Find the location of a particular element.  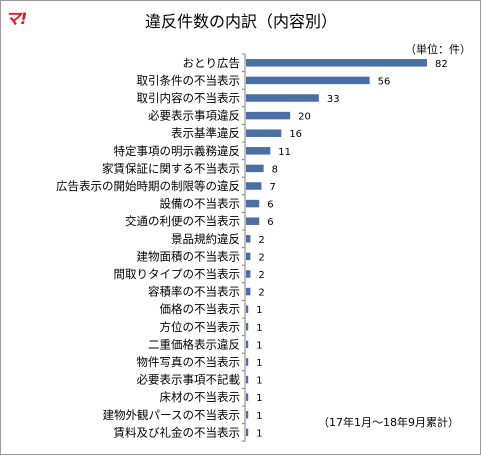

category-label: 家賃保証に関する不当表示 is located at coordinates (171, 168).